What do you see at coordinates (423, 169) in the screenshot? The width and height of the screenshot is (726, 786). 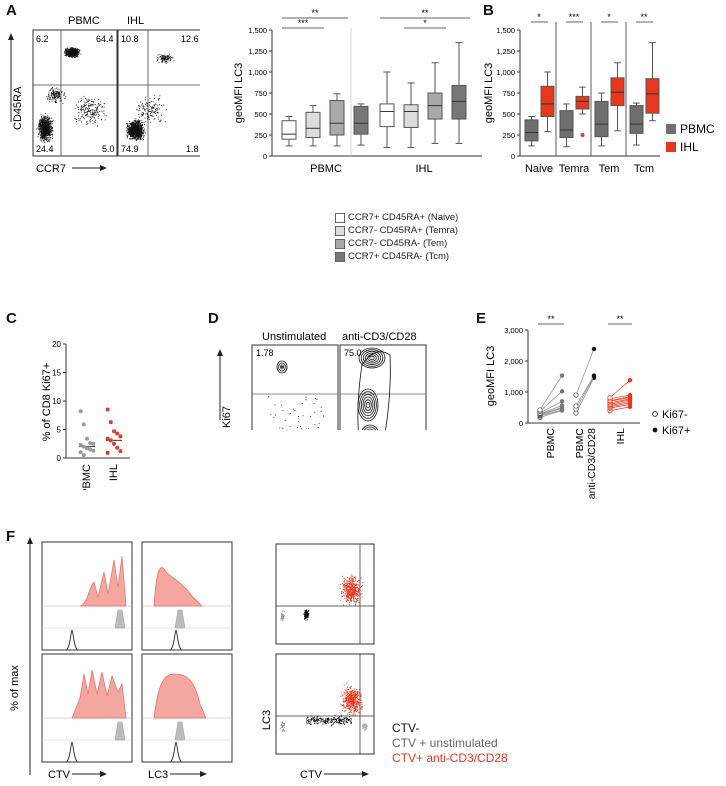 I see `x-category-label: IHL` at bounding box center [423, 169].